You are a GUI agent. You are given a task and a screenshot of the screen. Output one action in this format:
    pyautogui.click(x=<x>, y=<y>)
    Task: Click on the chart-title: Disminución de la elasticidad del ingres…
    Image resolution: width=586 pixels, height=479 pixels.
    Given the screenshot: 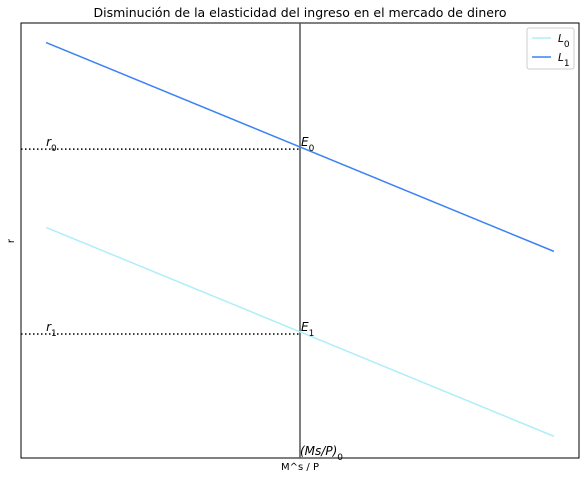 What is the action you would take?
    pyautogui.click(x=299, y=12)
    